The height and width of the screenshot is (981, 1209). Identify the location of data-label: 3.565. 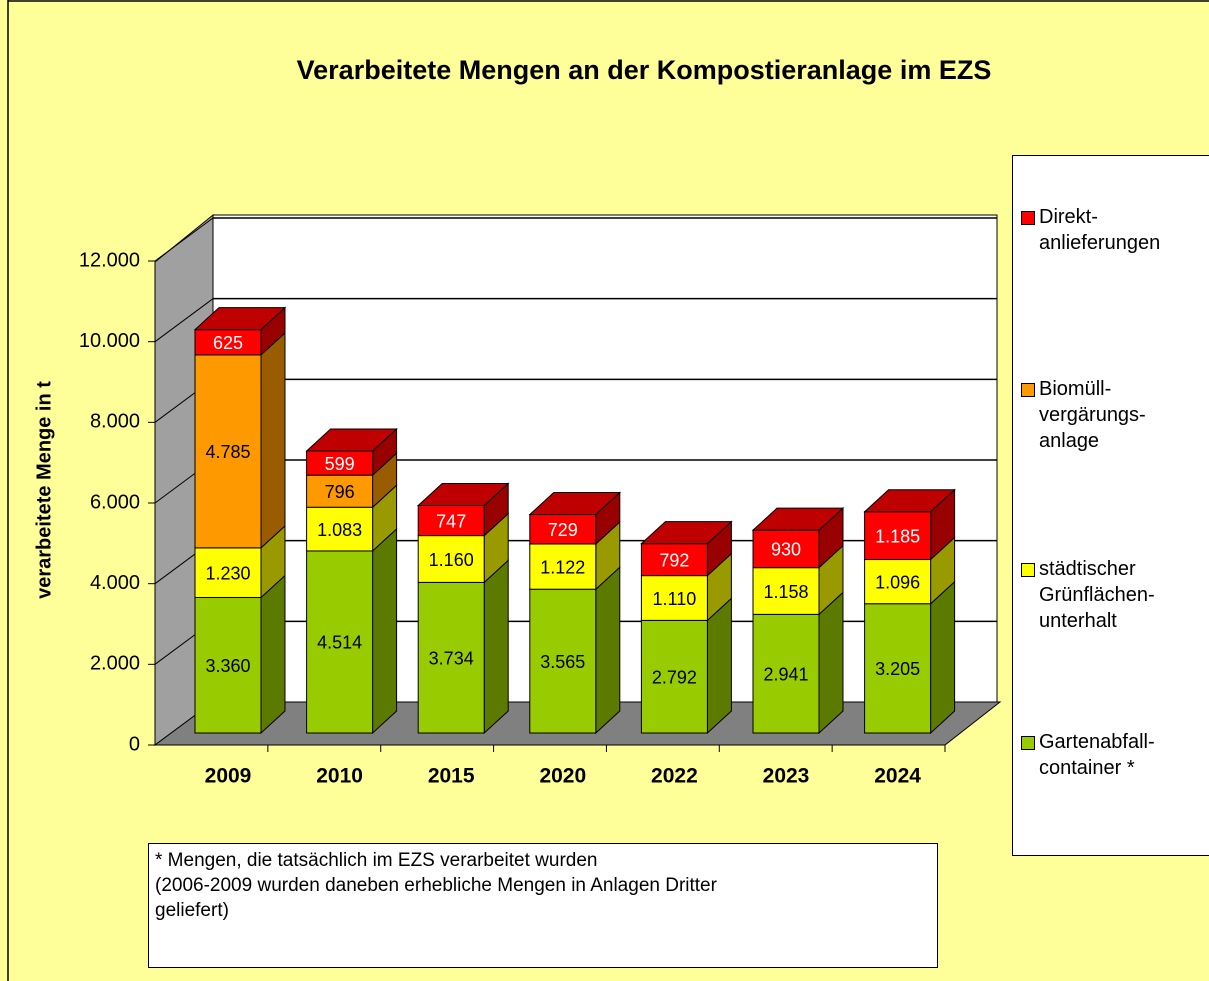
(562, 662).